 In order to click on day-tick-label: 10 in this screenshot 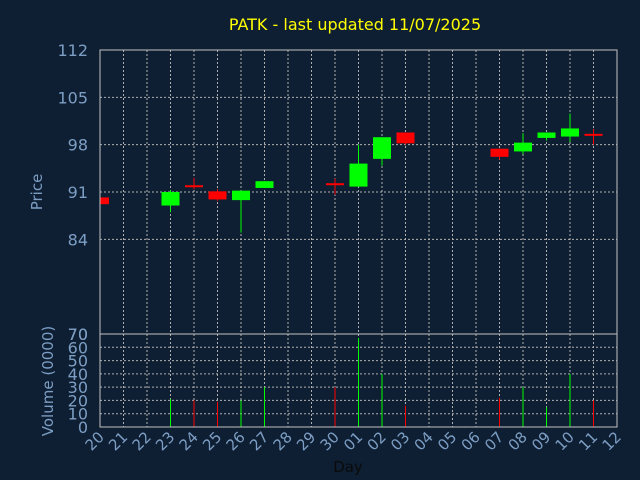, I will do `click(565, 441)`.